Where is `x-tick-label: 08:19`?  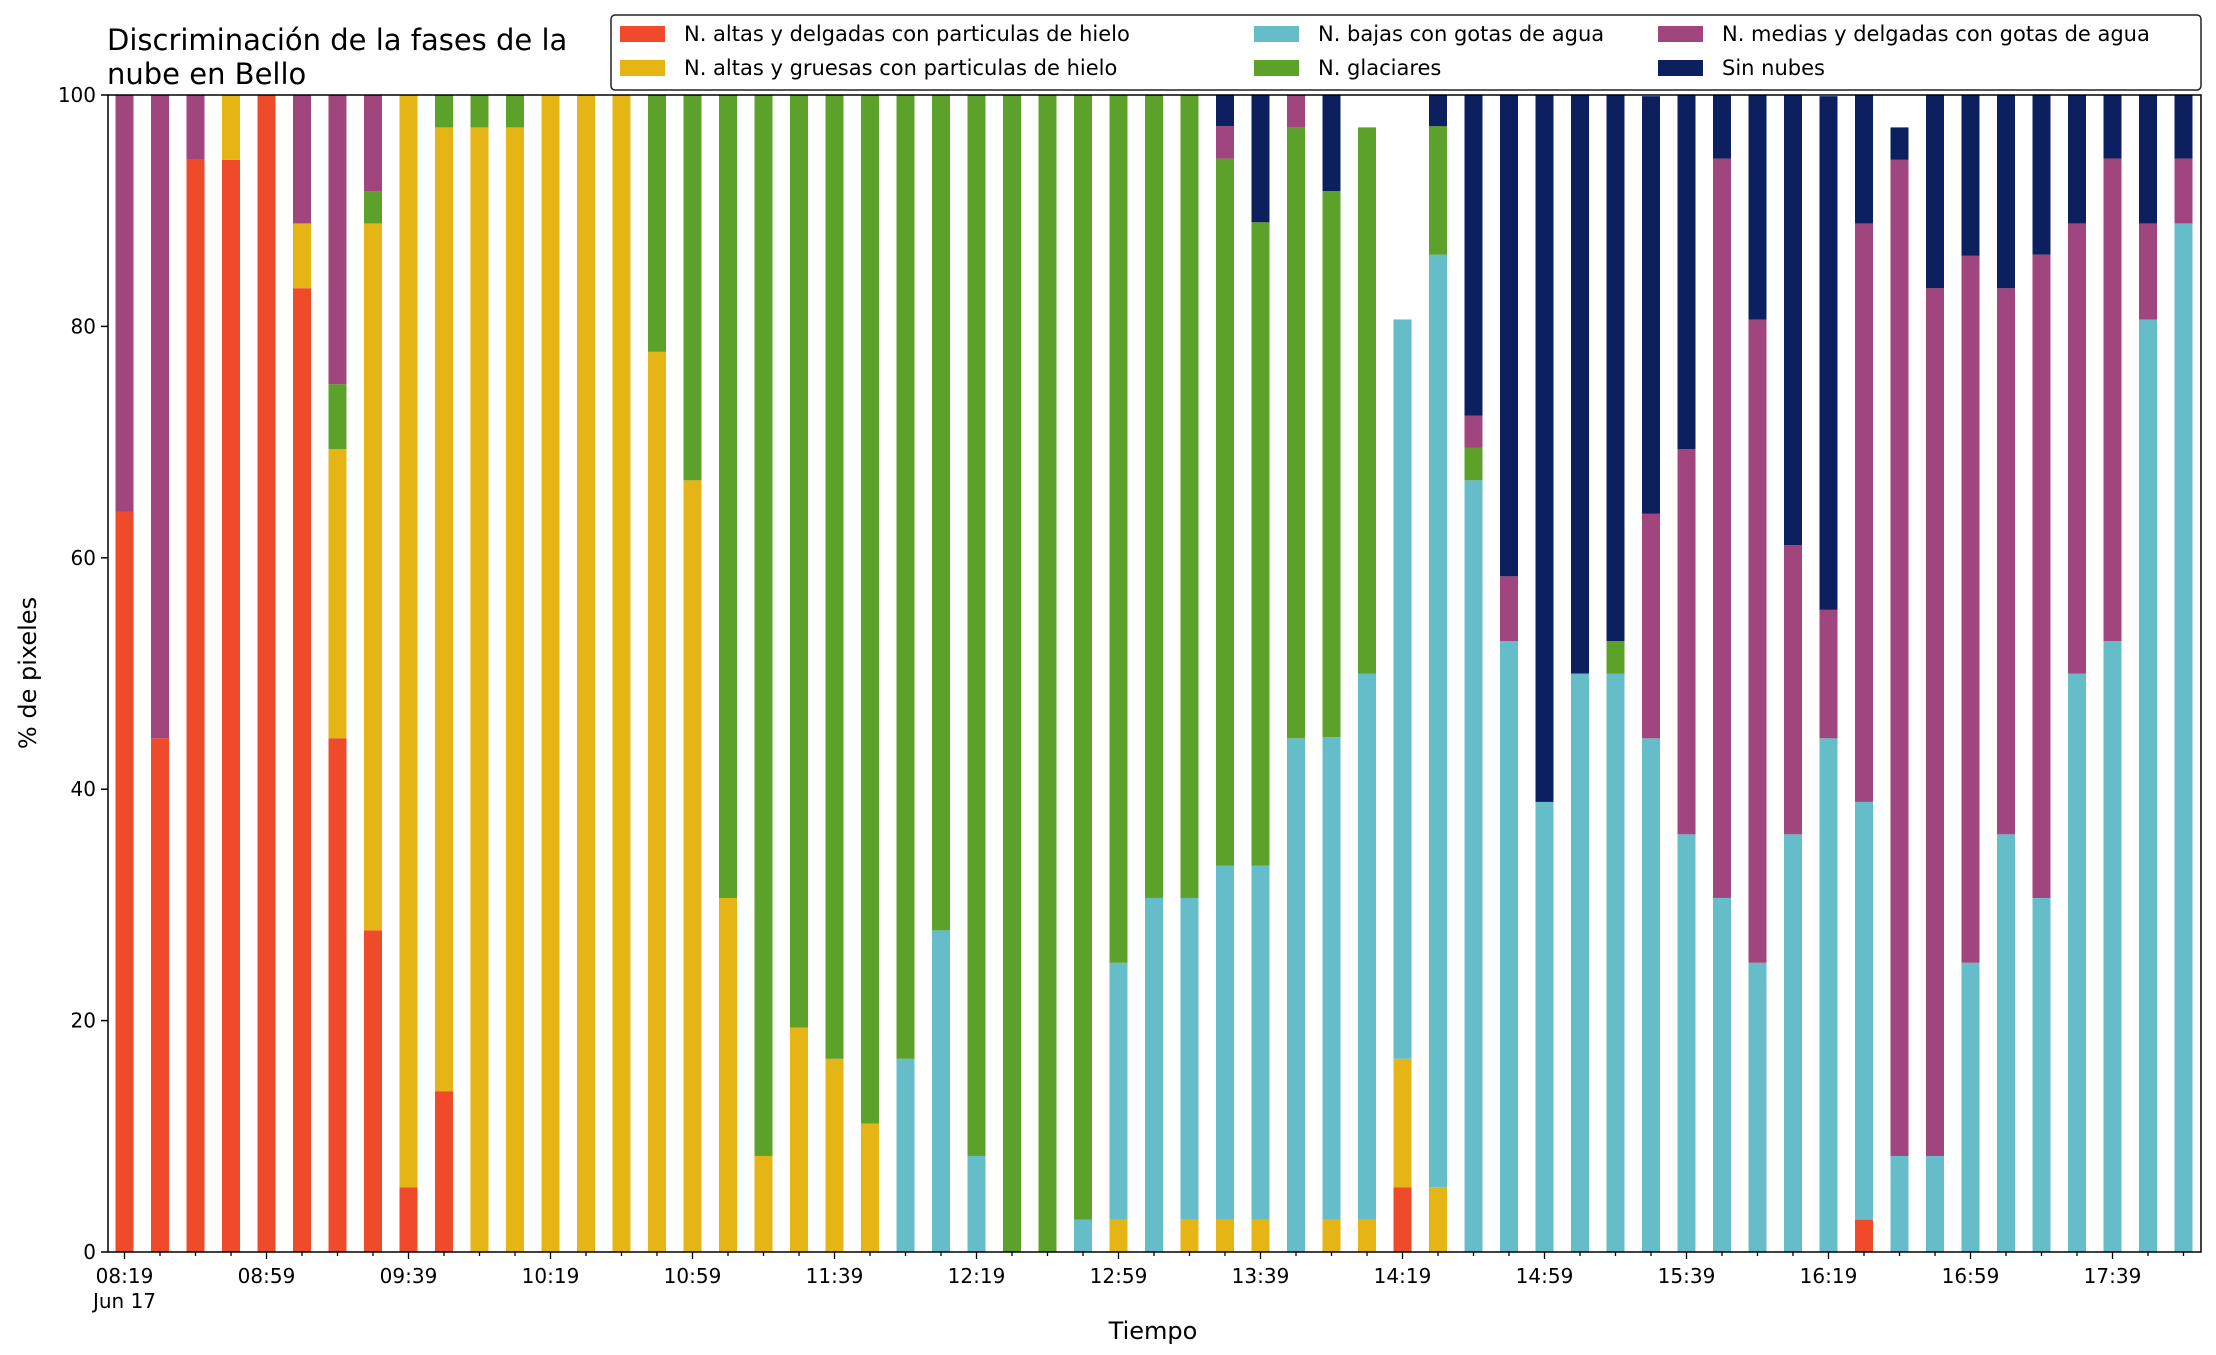
x-tick-label: 08:19 is located at coordinates (125, 1276).